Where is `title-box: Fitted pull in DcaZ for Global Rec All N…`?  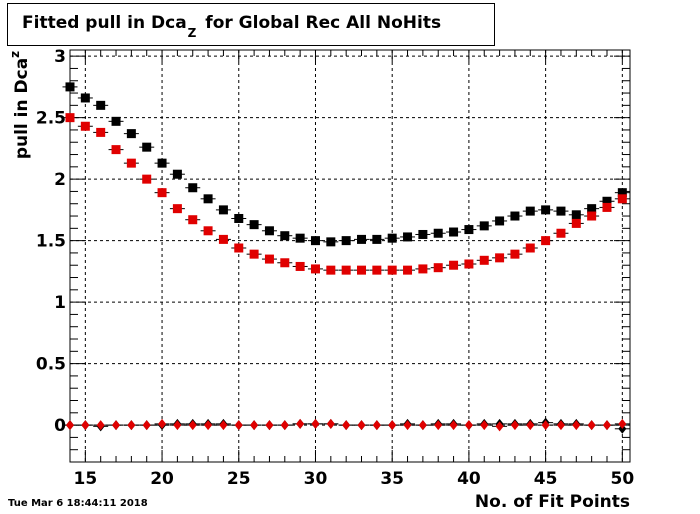 title-box: Fitted pull in DcaZ for Global Rec All N… is located at coordinates (251, 24).